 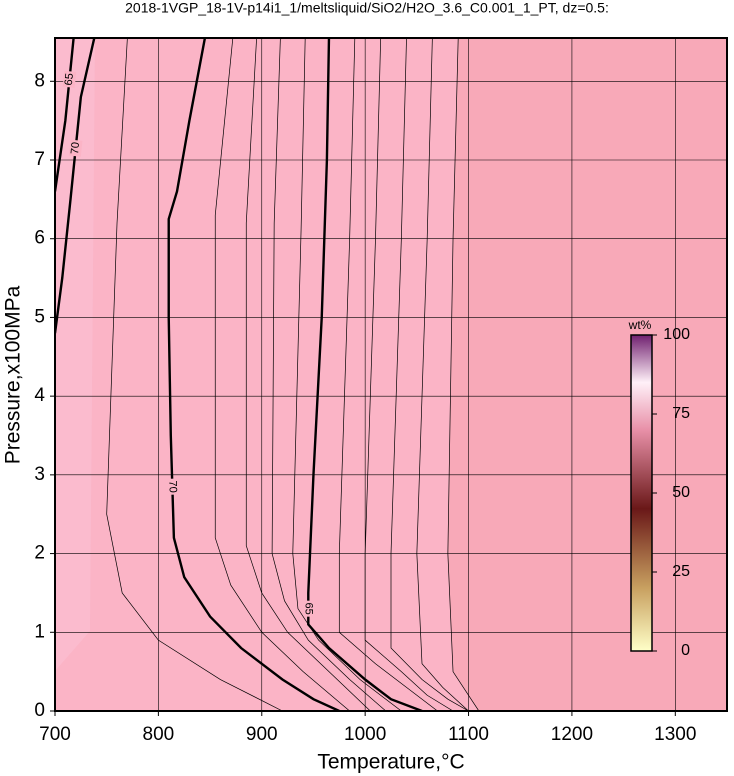 What do you see at coordinates (39, 553) in the screenshot?
I see `y-tick-label: 2` at bounding box center [39, 553].